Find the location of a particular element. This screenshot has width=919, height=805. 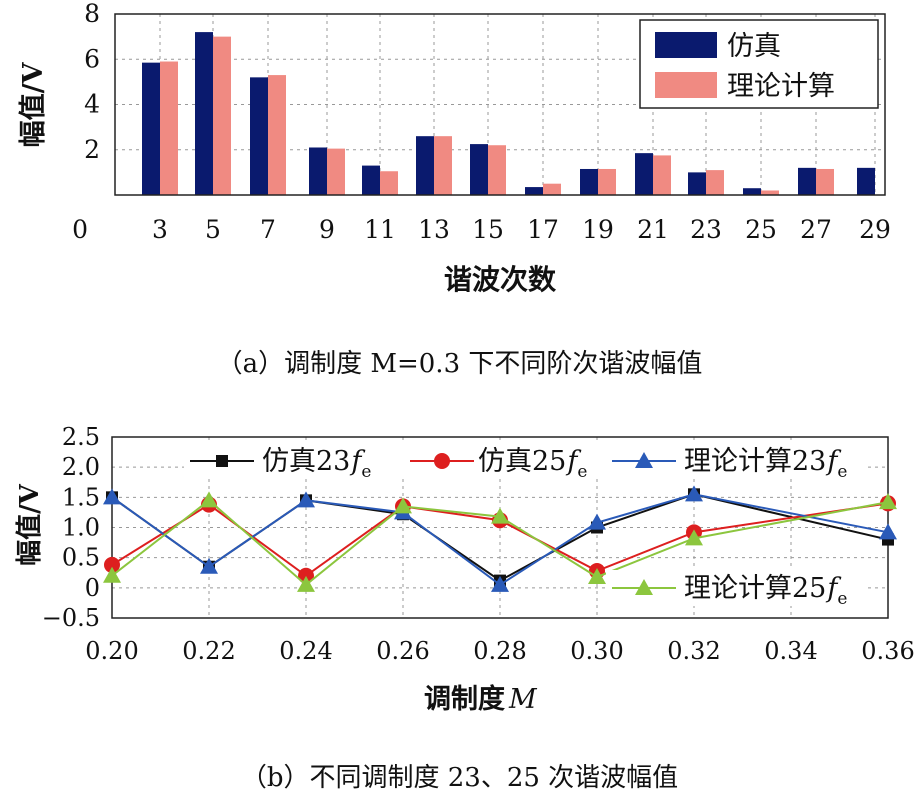

x-tick-label: 25 is located at coordinates (761, 229).